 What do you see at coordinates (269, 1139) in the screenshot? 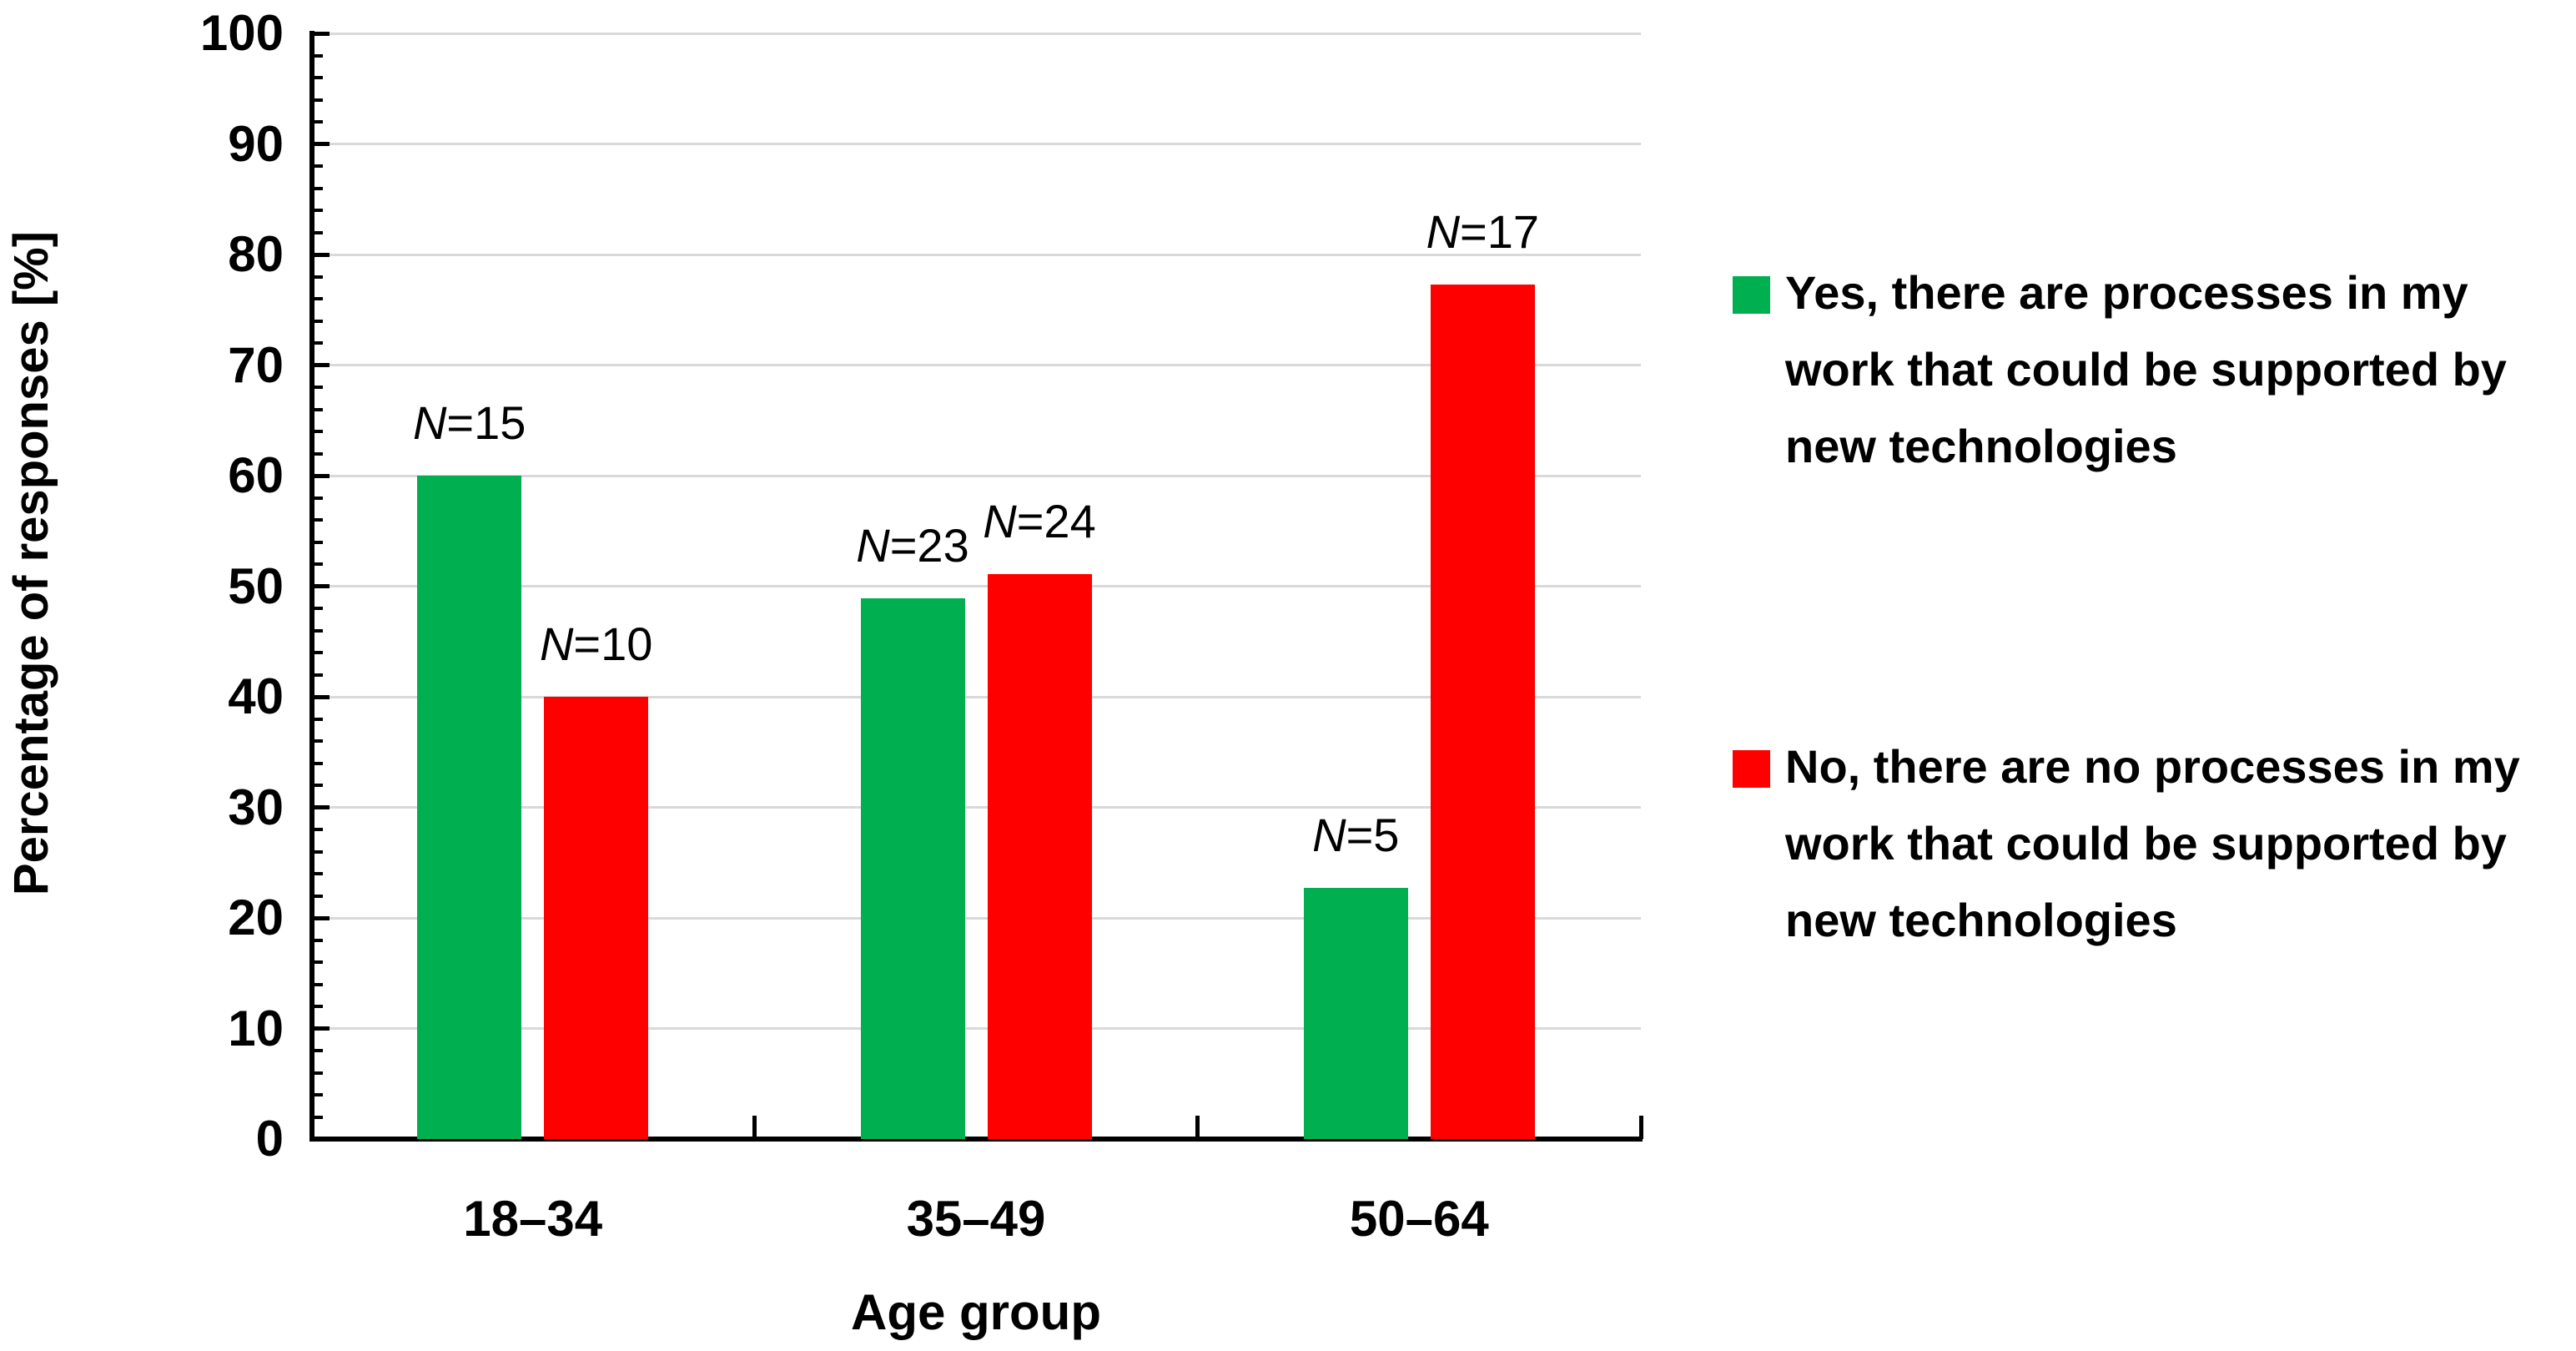
I see `y-tick-label: 0` at bounding box center [269, 1139].